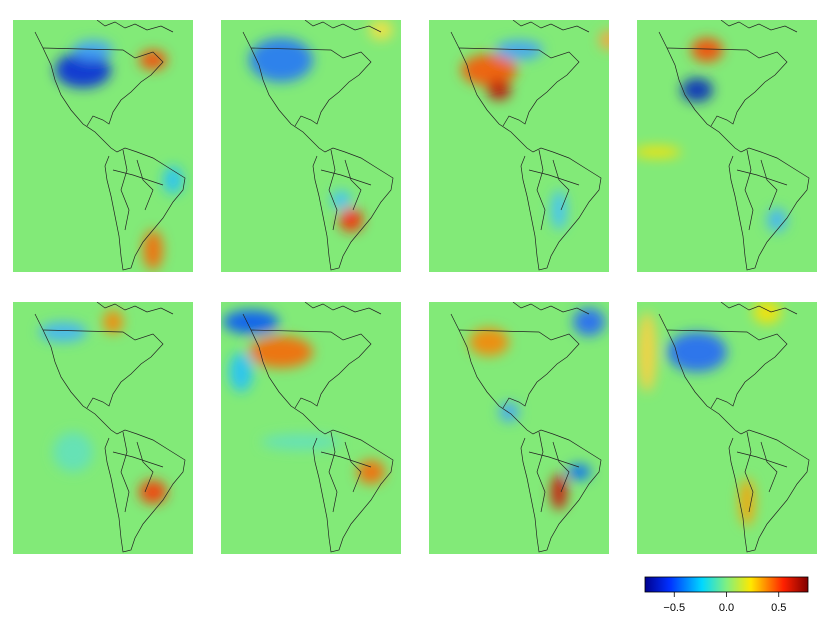 The image size is (830, 623). I want to click on tick-label: 0.5, so click(778, 608).